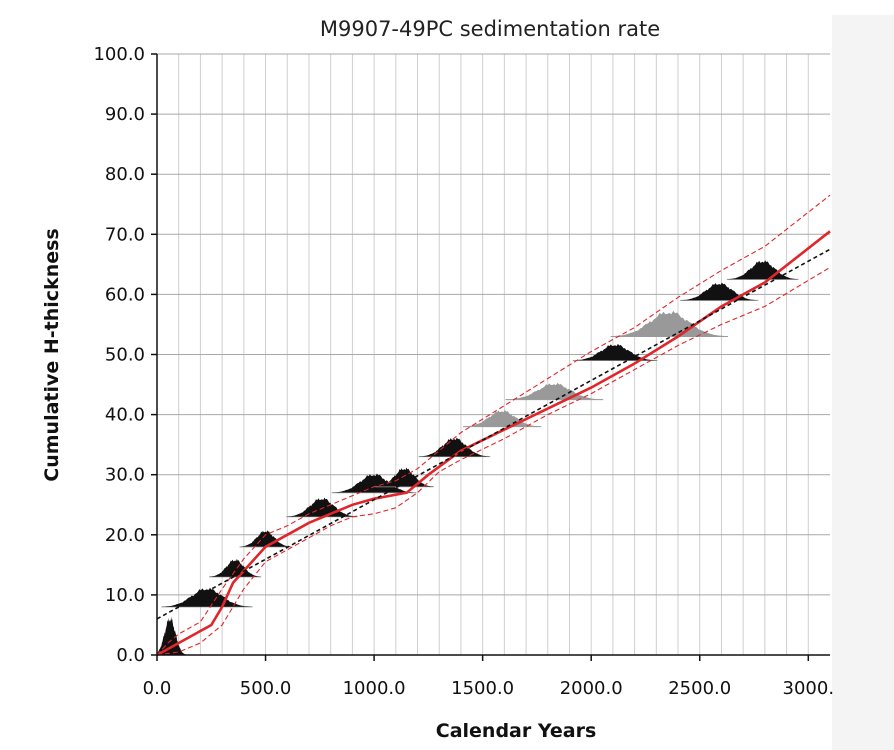 This screenshot has width=894, height=750. Describe the element at coordinates (490, 29) in the screenshot. I see `chart-title: M9907-49PC sedimentation rate` at that location.